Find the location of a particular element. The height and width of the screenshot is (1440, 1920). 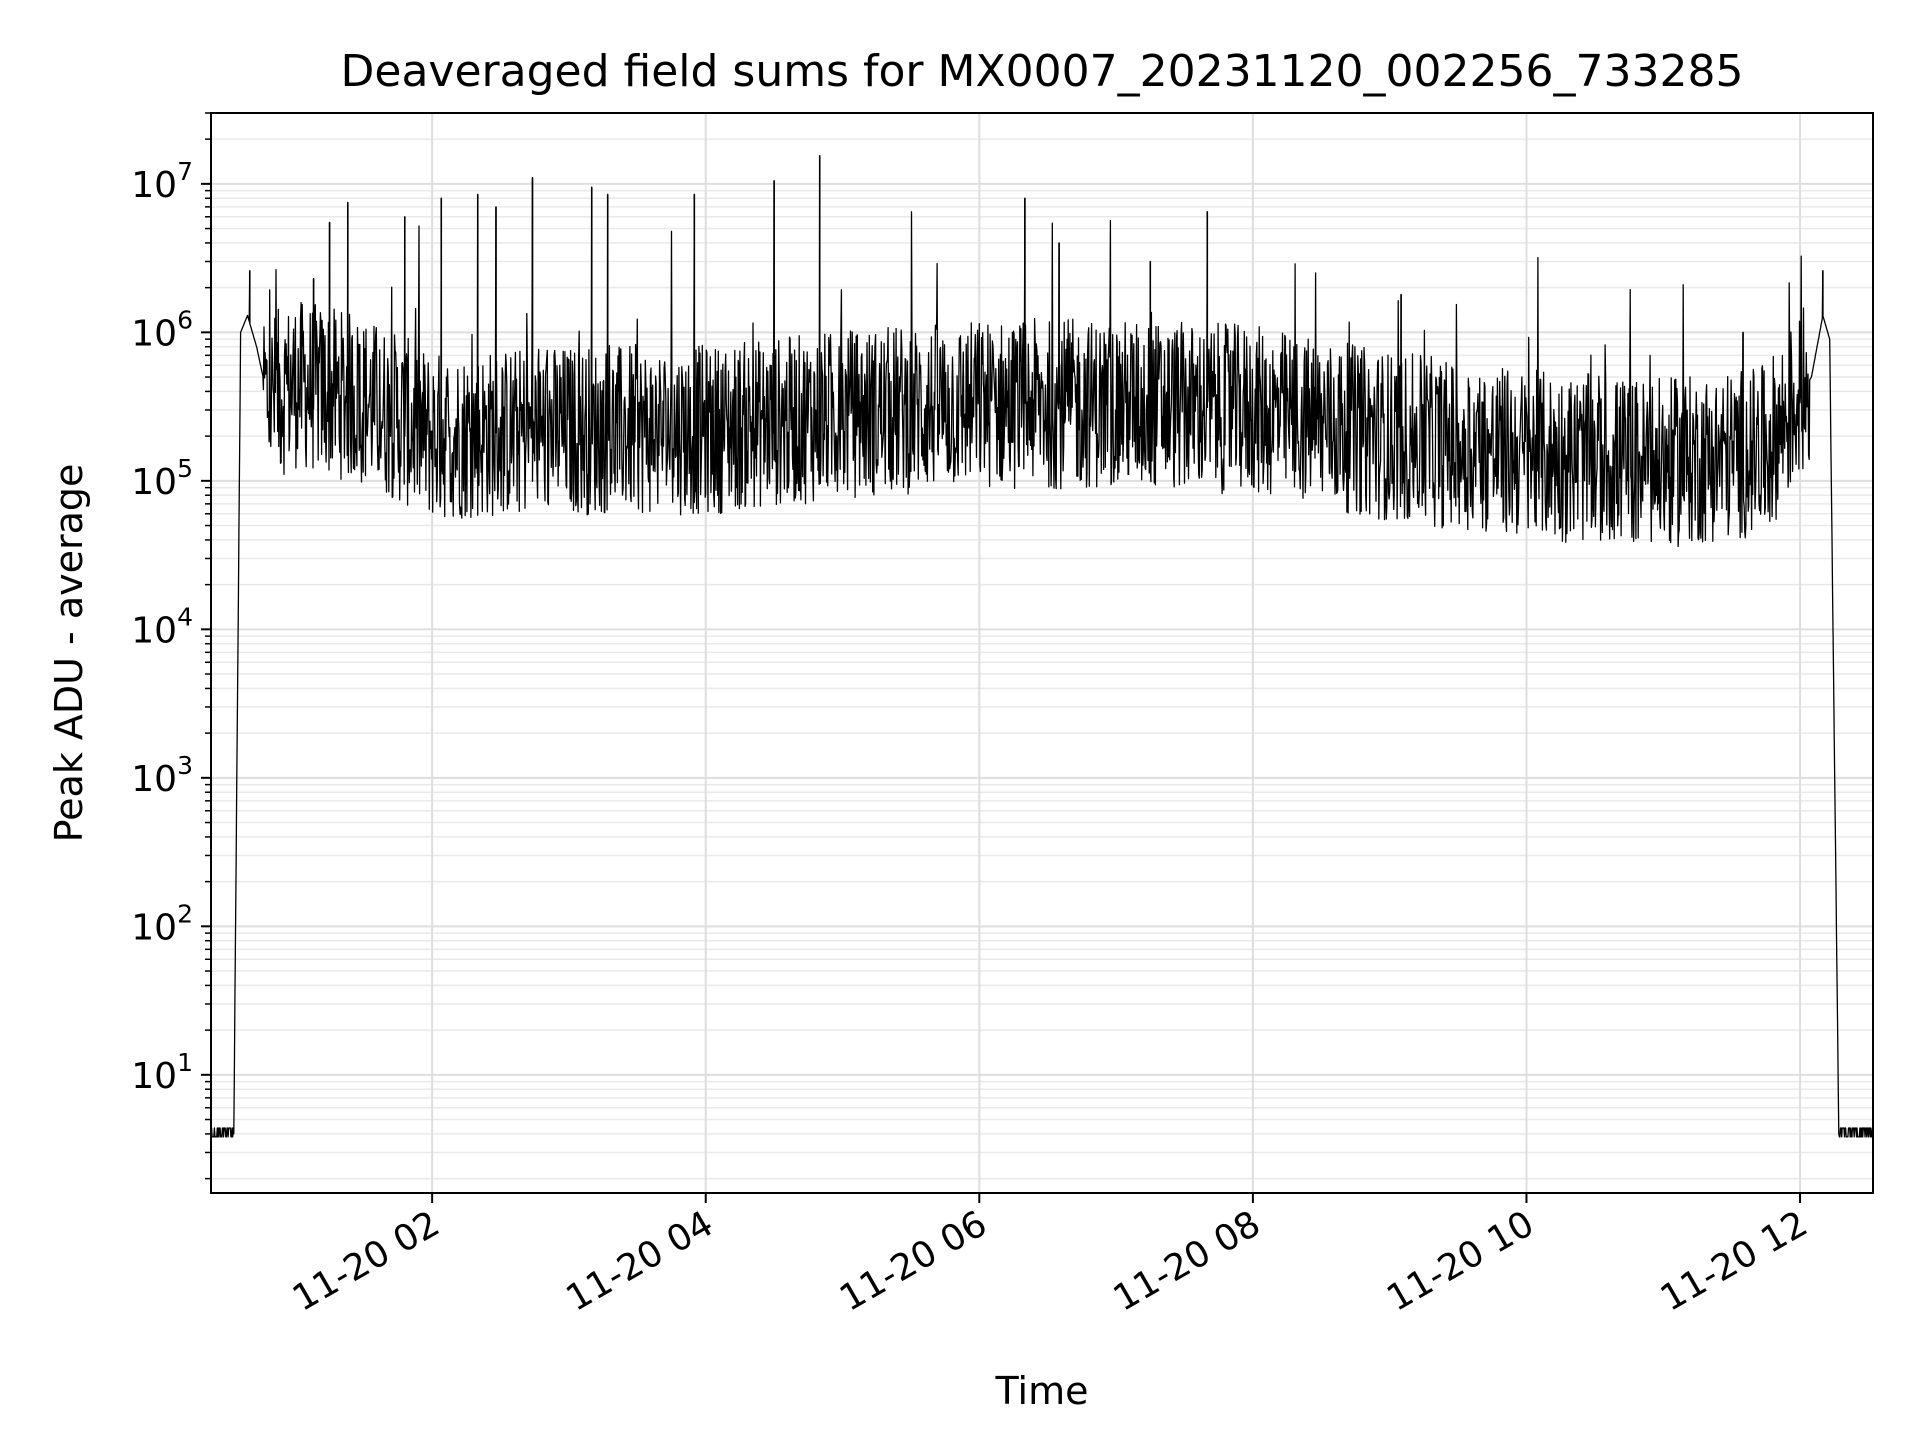

y-tick-label: 10⁷ is located at coordinates (162, 181).